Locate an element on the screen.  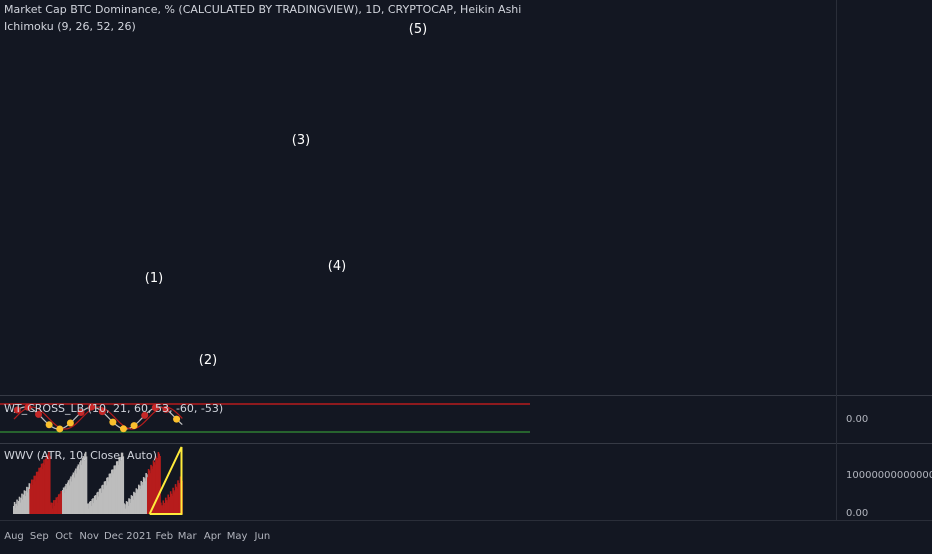
wwv-legend: WWV (ATR, 10, Close, Auto) is located at coordinates (80, 455).